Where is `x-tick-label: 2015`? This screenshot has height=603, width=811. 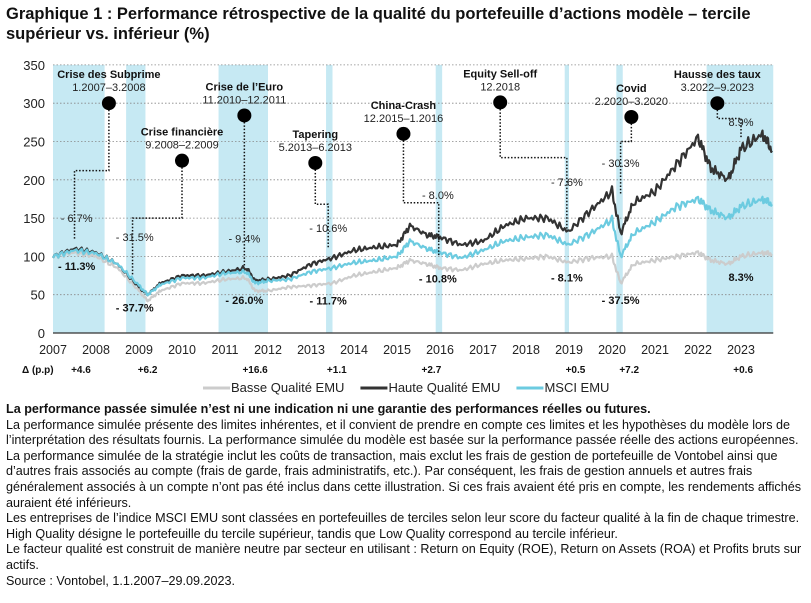
x-tick-label: 2015 is located at coordinates (397, 350).